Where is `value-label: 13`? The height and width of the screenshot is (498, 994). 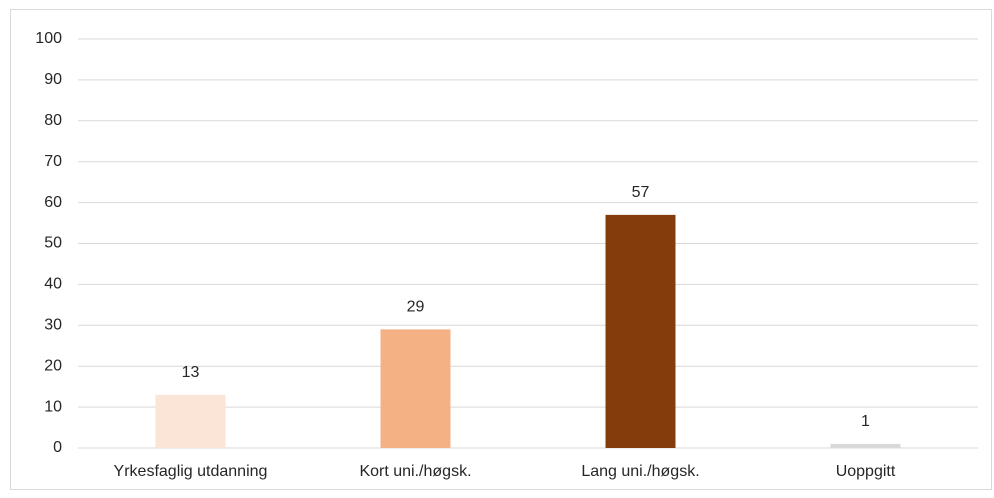 value-label: 13 is located at coordinates (191, 372).